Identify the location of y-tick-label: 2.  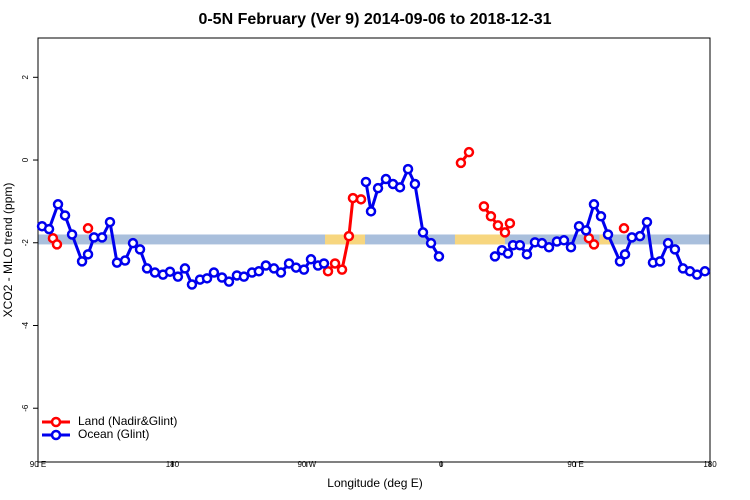
(25, 77).